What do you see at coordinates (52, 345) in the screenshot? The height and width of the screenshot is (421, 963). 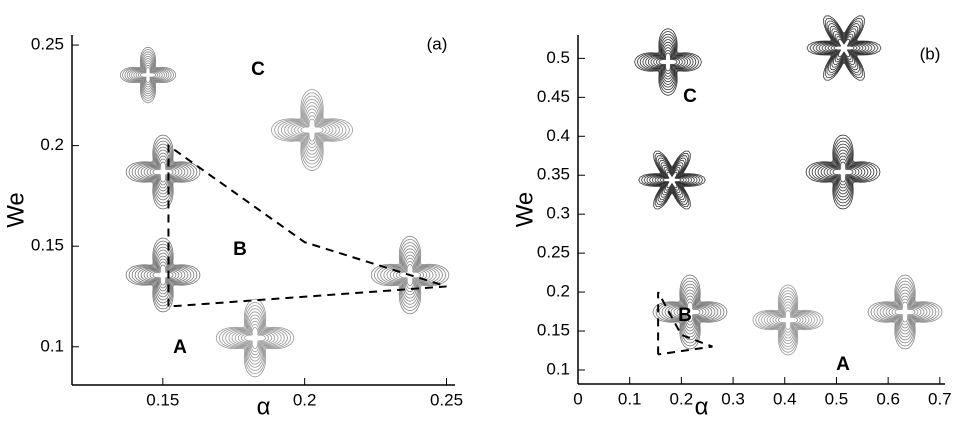 I see `y-tick-label: 0.1` at bounding box center [52, 345].